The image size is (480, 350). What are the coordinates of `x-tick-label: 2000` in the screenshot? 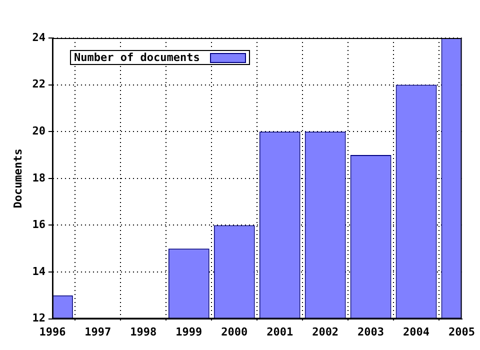 It's located at (234, 331).